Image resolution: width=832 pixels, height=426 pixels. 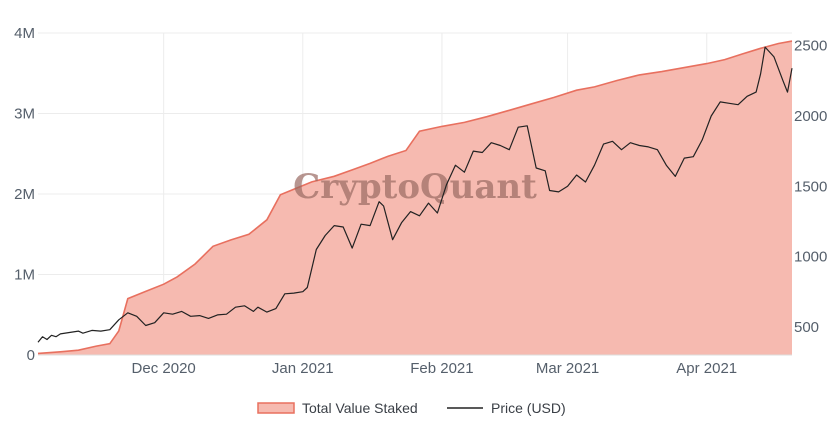 What do you see at coordinates (360, 408) in the screenshot?
I see `legend-label-total-value-staked: Total Value Staked` at bounding box center [360, 408].